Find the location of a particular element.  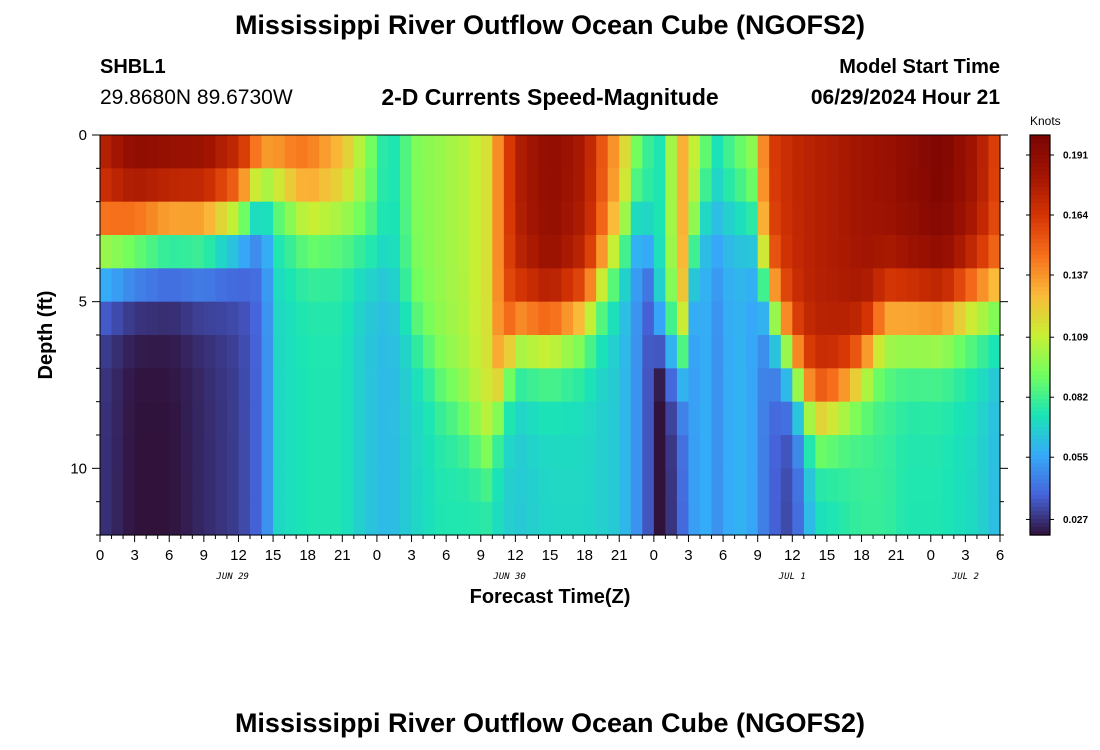

colorbar-tick-label: 0.137 is located at coordinates (1075, 276).